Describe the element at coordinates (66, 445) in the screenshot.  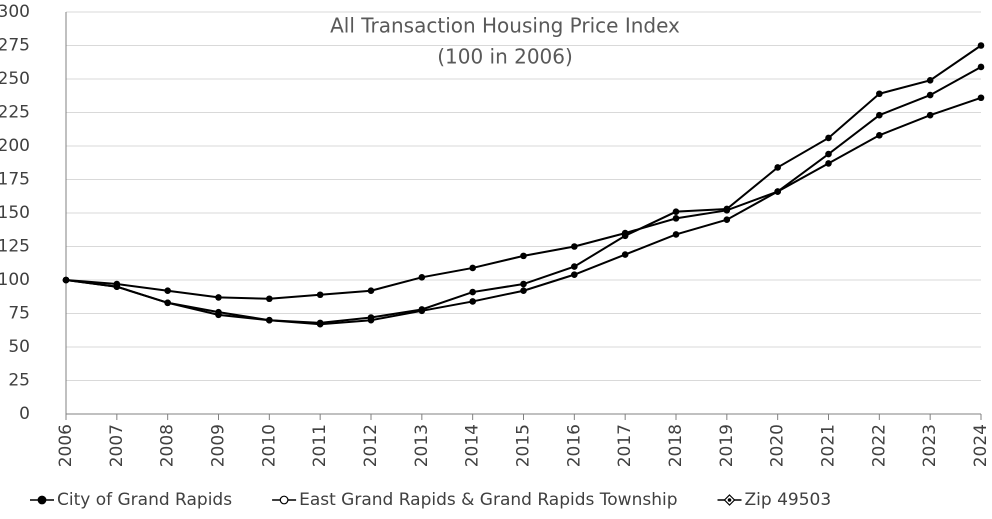
I see `x-tick-label: 2006` at that location.